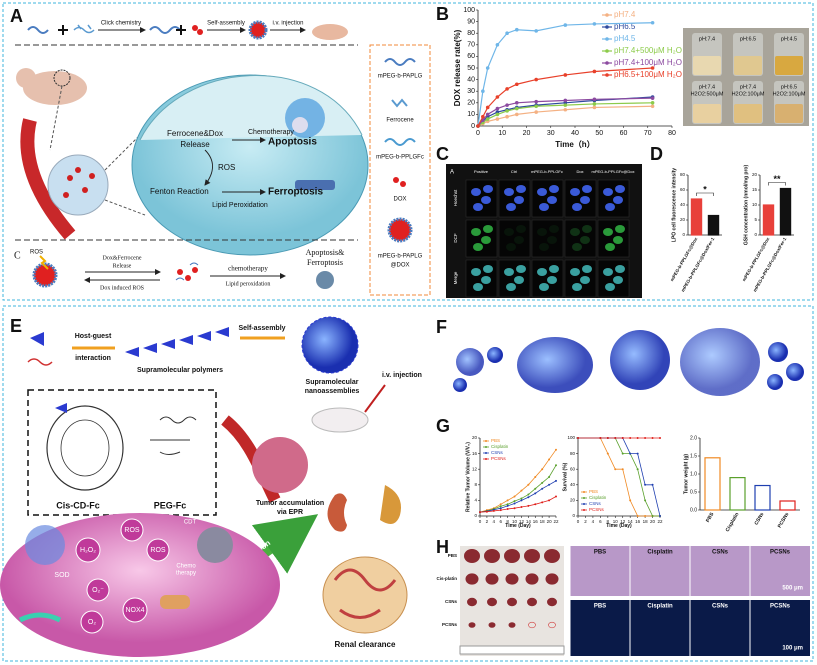 The width and height of the screenshot is (817, 665). Describe the element at coordinates (573, 500) in the screenshot. I see `y-tick-label: 20` at that location.